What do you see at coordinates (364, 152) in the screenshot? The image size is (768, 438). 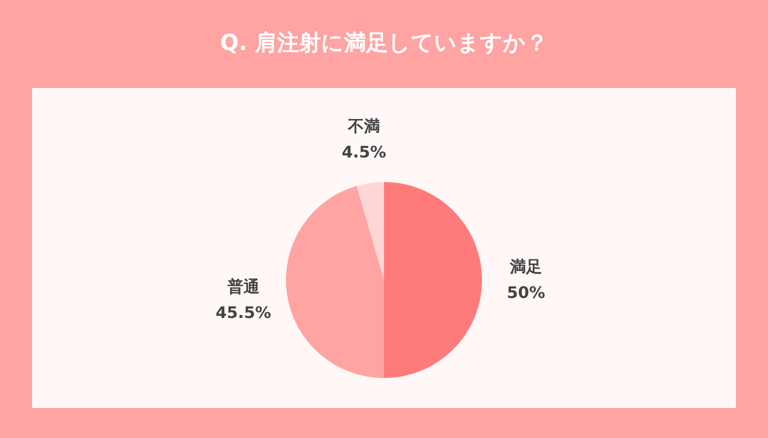 I see `data-label: 4.5%` at bounding box center [364, 152].